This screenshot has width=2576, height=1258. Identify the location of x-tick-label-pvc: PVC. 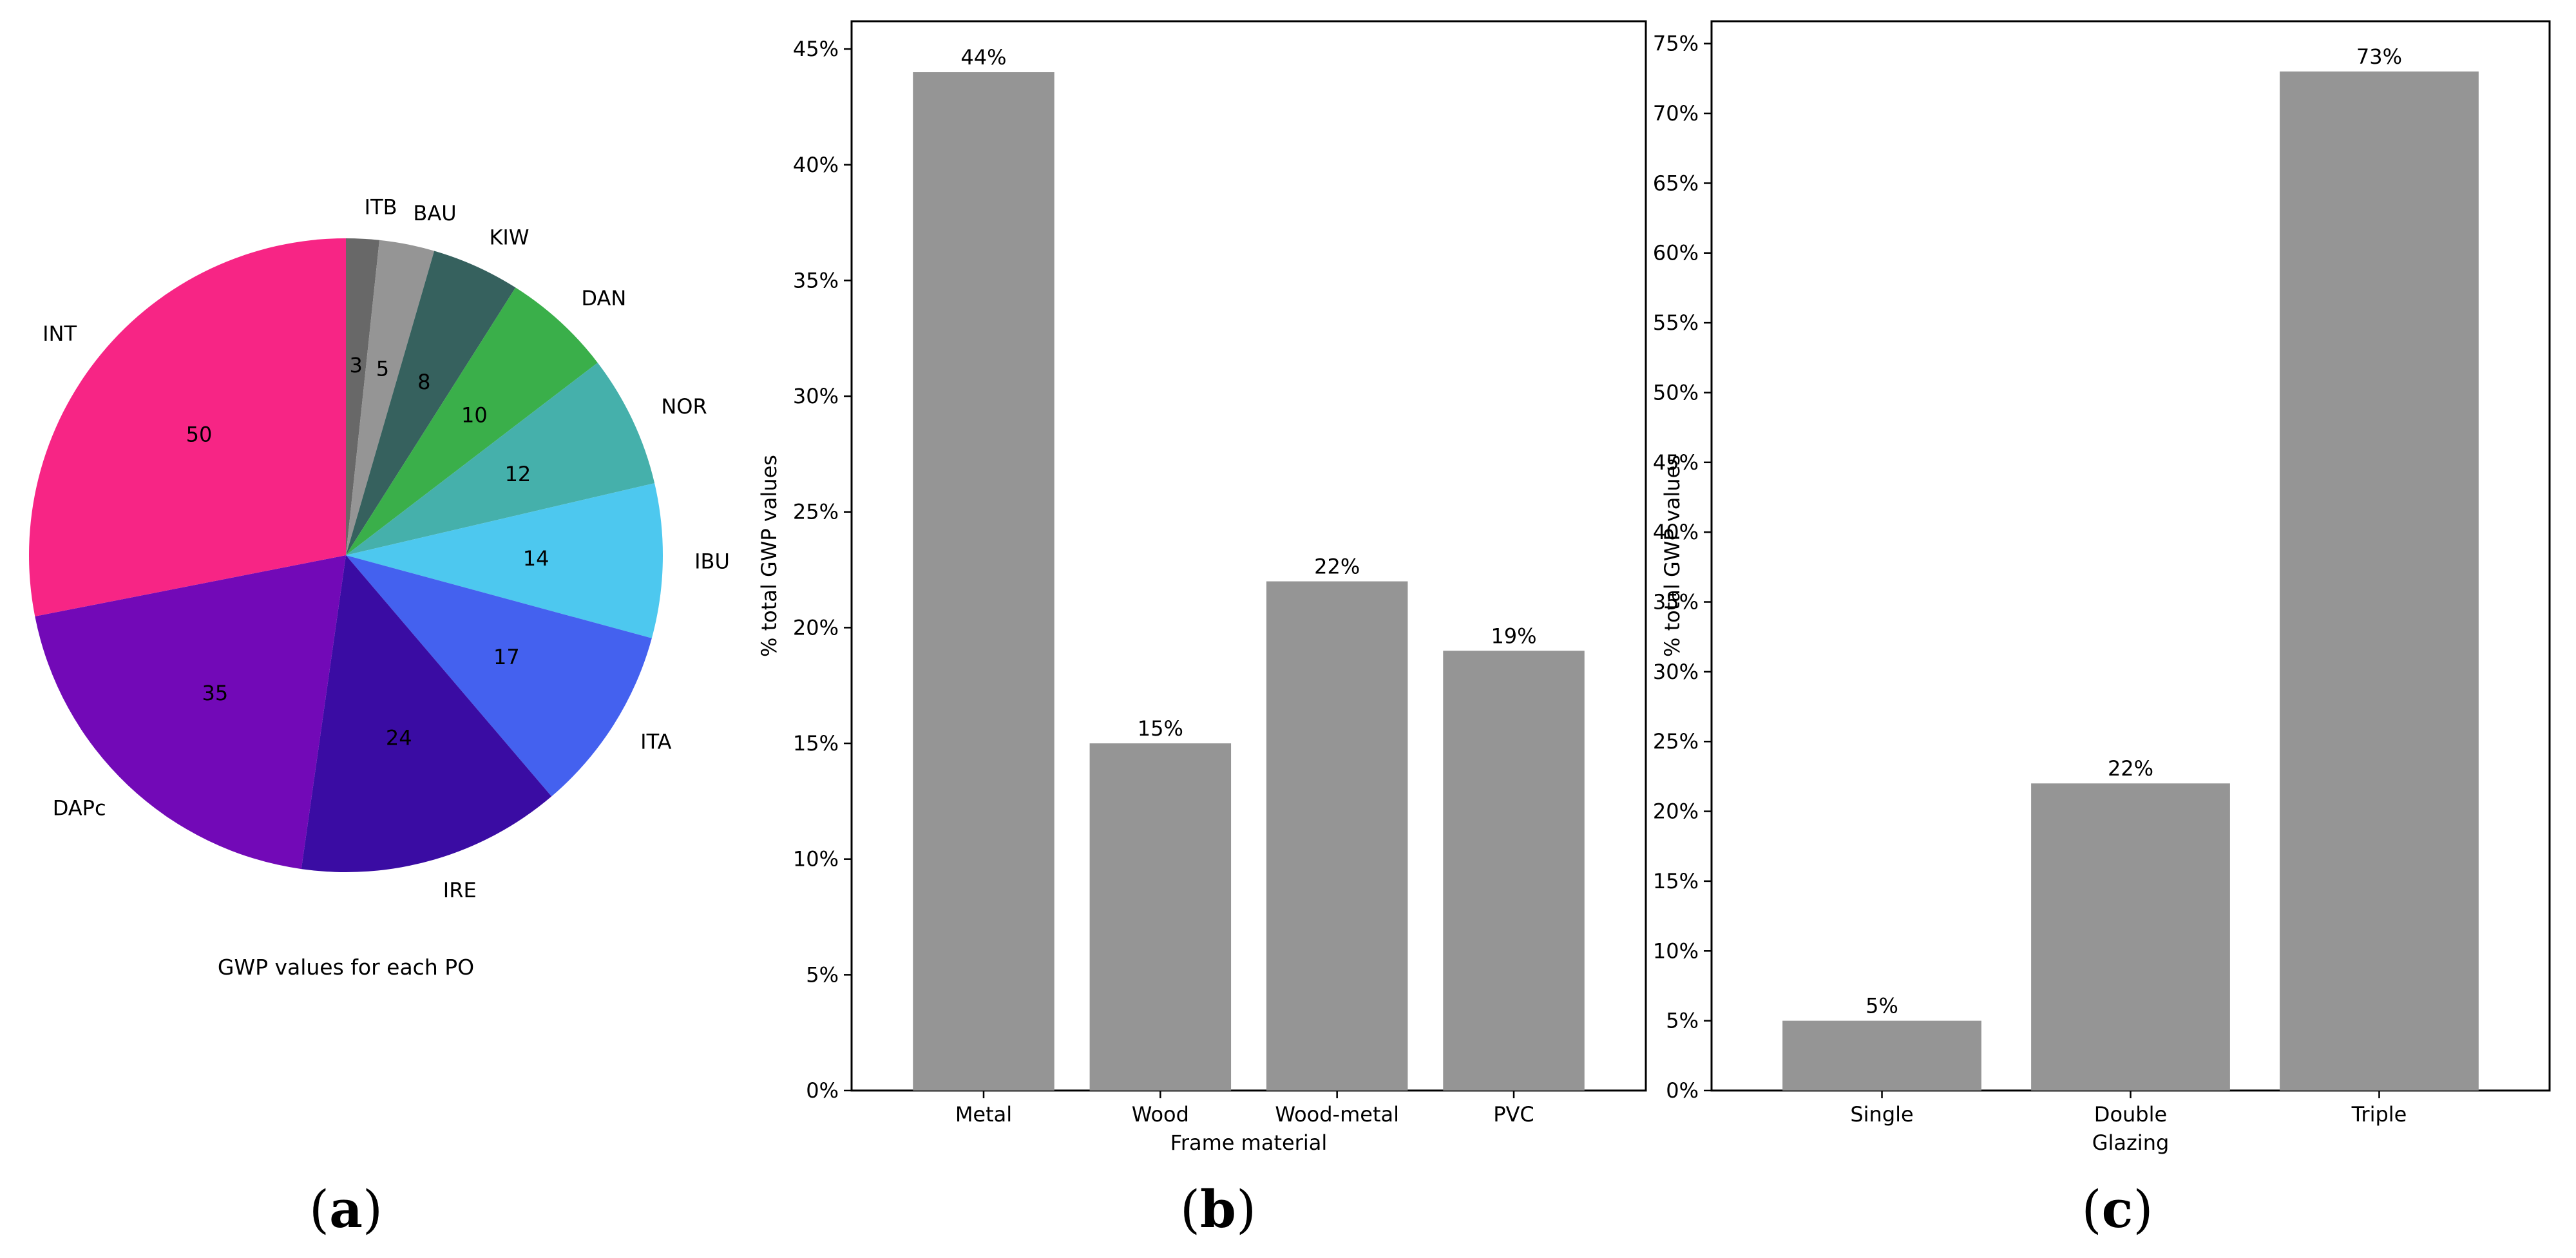
(1513, 1114).